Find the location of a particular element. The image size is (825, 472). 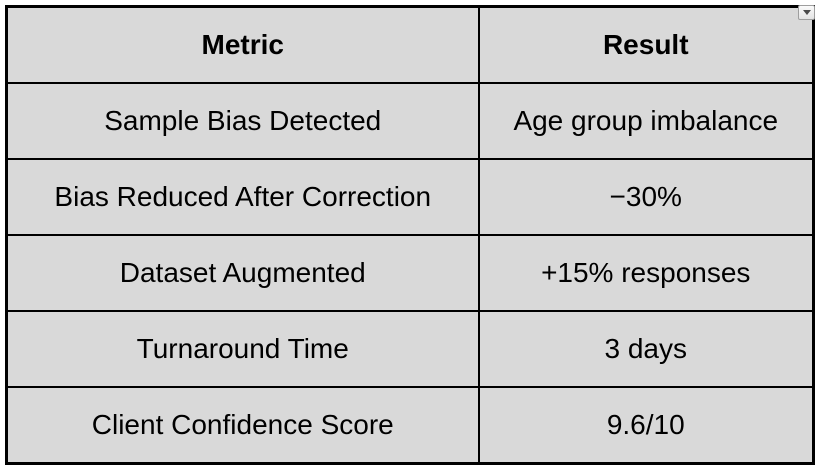

metric-cell: Turnaround Time is located at coordinates (242, 349).